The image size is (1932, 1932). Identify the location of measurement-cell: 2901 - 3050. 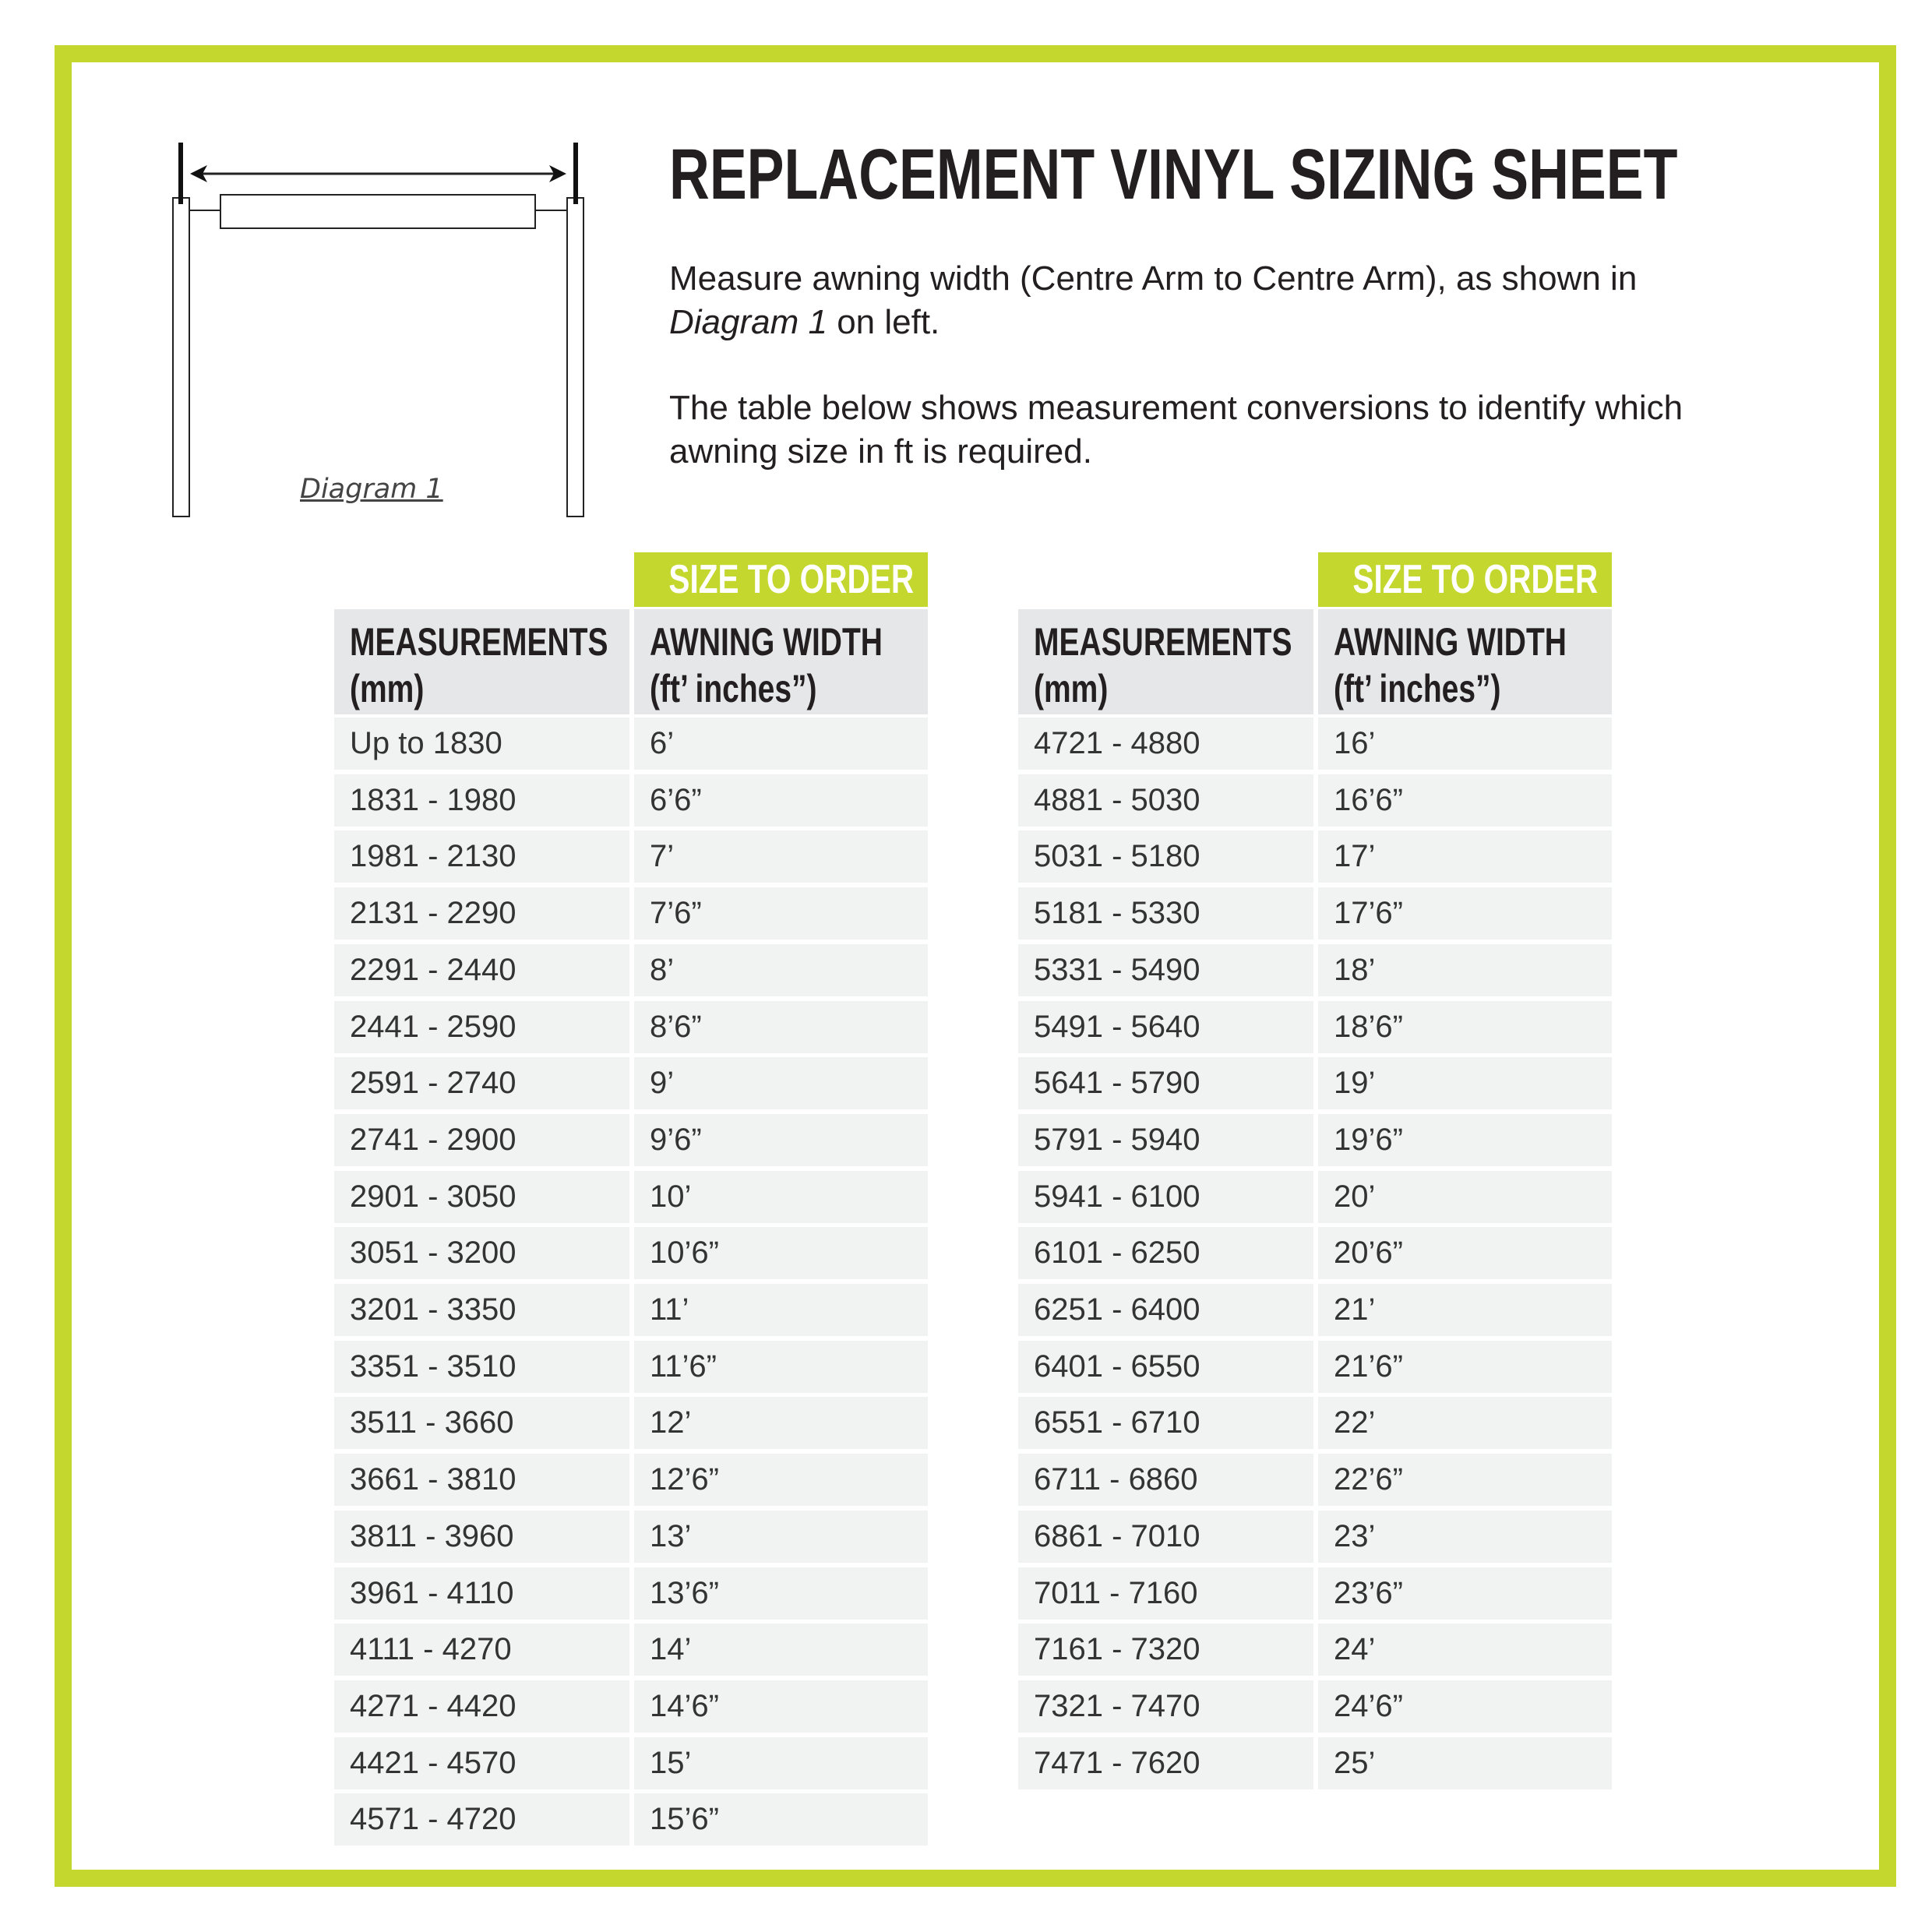
(482, 1196).